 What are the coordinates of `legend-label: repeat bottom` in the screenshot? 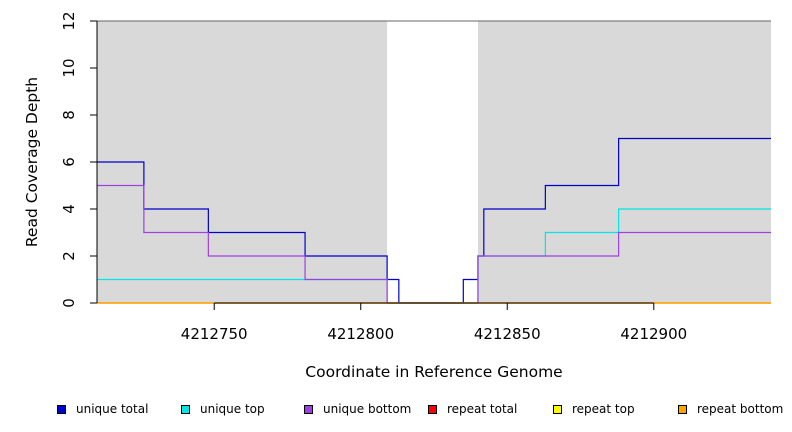 It's located at (740, 409).